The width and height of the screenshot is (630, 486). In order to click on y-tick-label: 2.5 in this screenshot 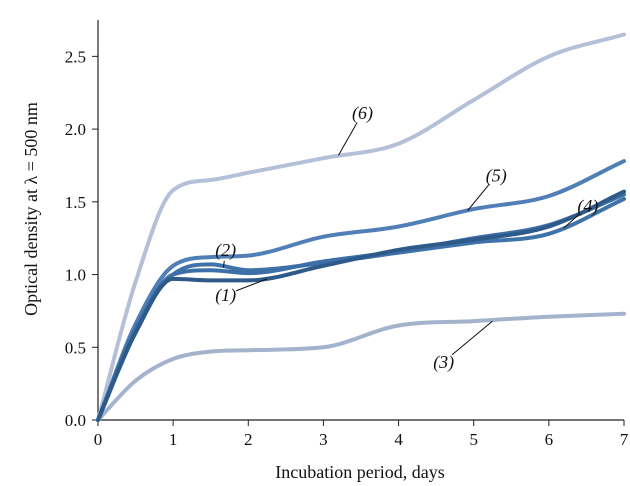, I will do `click(75, 56)`.